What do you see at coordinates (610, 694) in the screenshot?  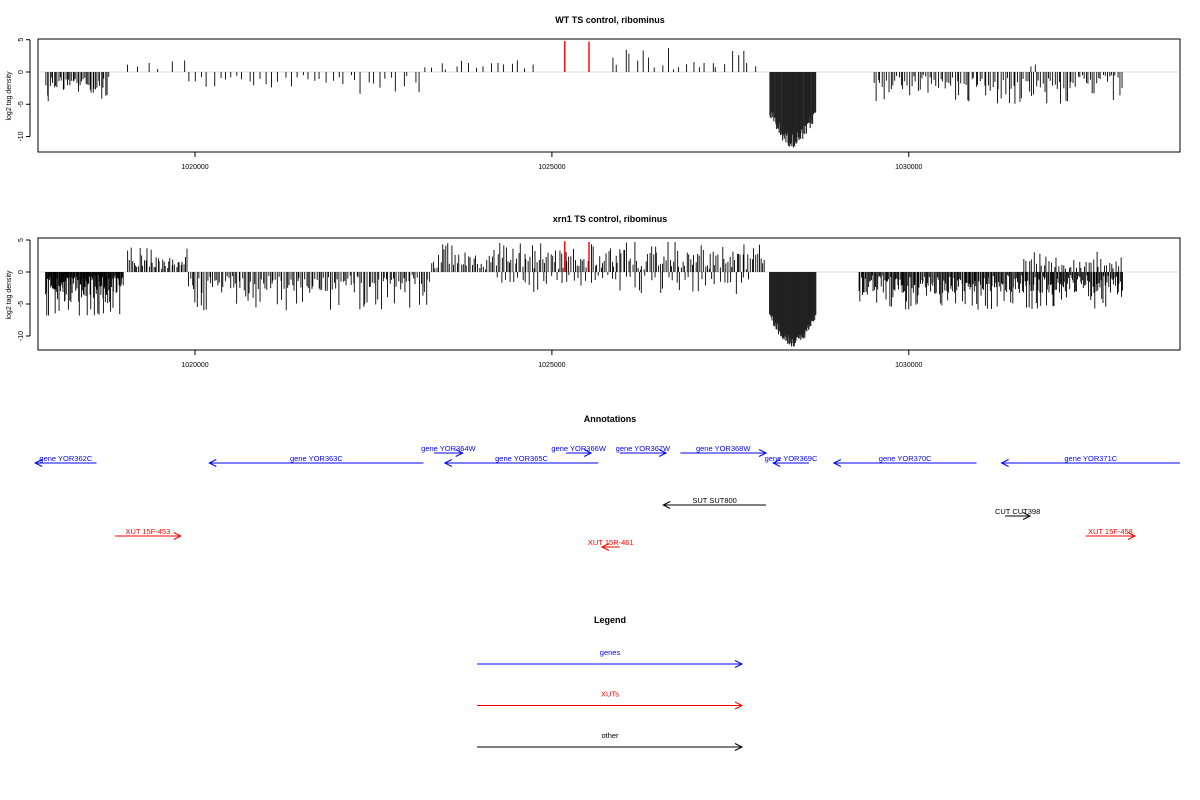 I see `legend-label: XUTs` at bounding box center [610, 694].